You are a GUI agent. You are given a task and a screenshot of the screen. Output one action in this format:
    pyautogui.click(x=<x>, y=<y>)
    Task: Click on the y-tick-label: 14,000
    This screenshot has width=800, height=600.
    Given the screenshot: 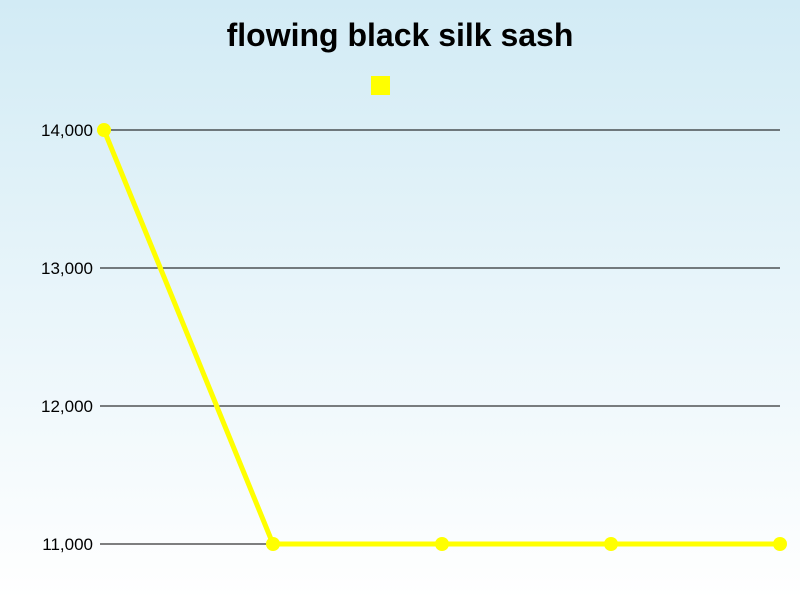 What is the action you would take?
    pyautogui.click(x=67, y=130)
    